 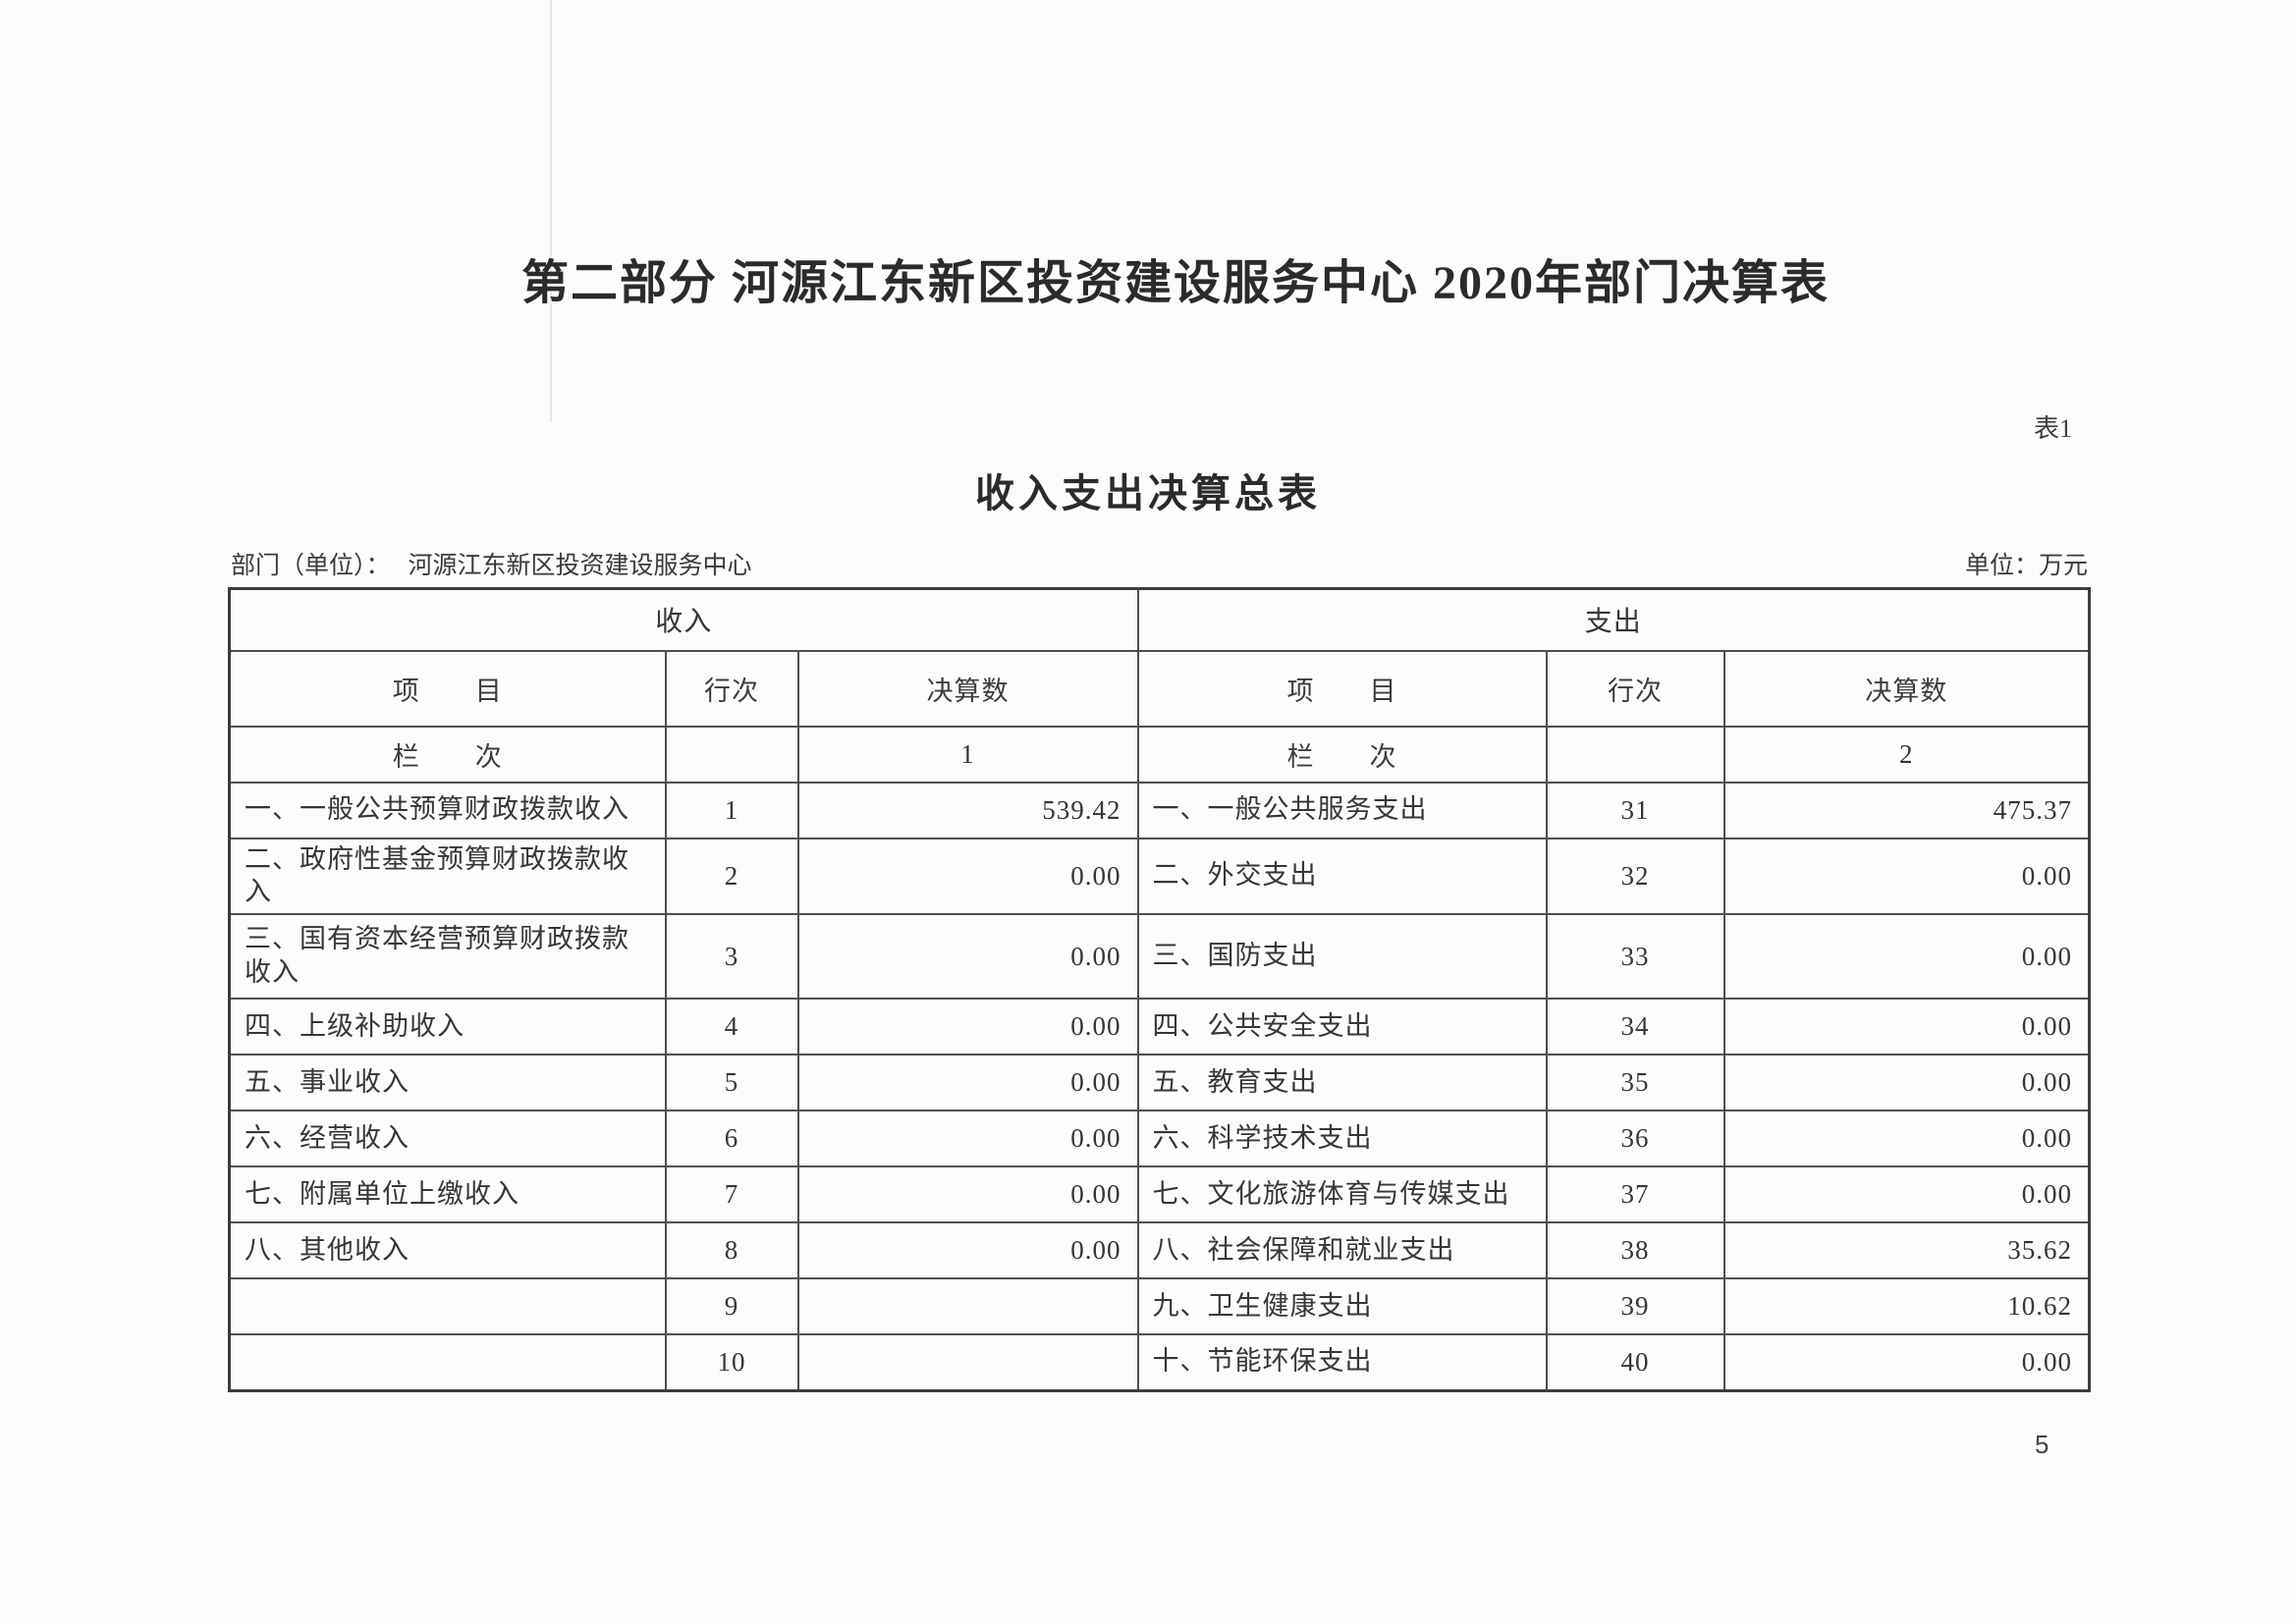 I want to click on department-value: 河源江东新区投资建设服务中心, so click(x=580, y=566).